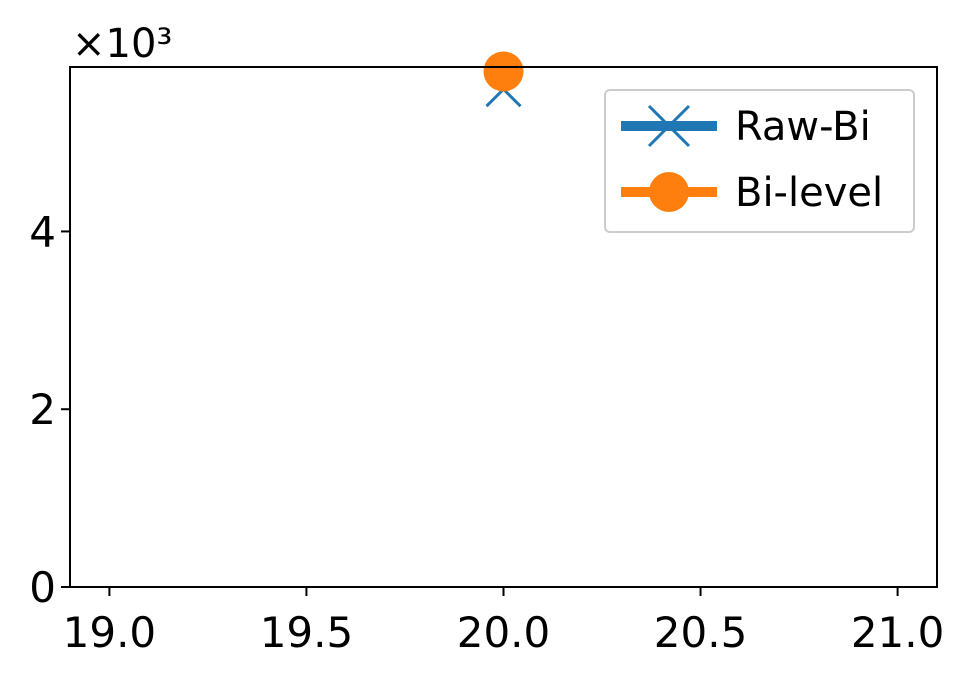 The height and width of the screenshot is (674, 973). I want to click on x-tick-label: 20.5, so click(701, 632).